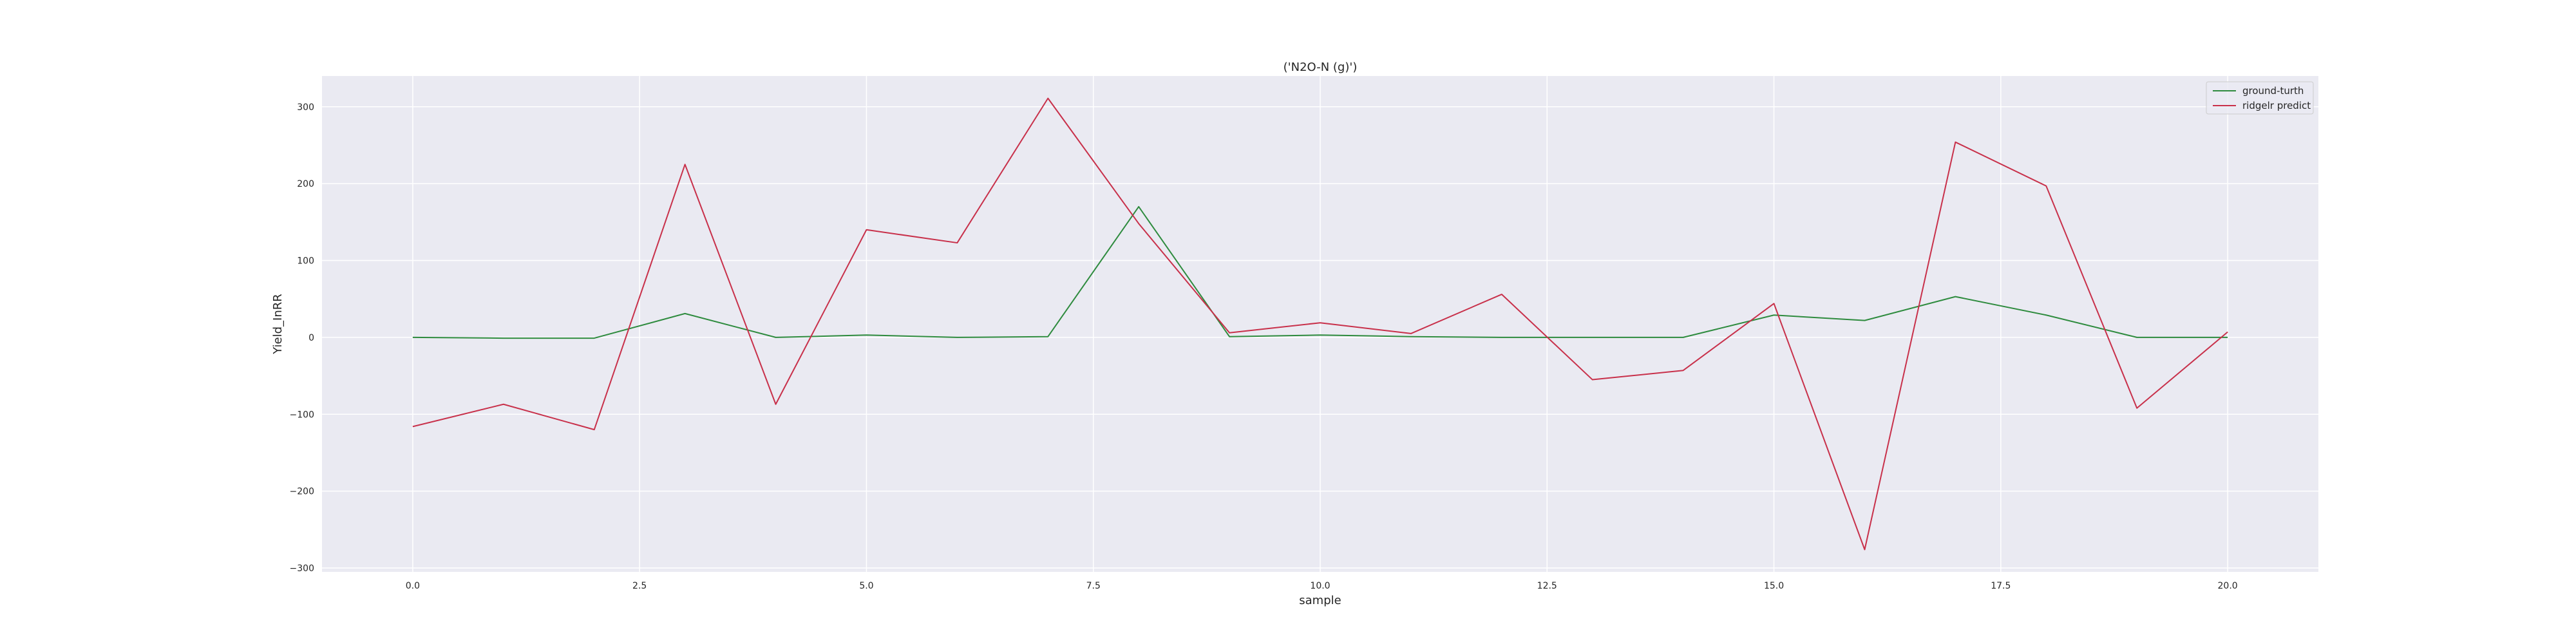  Describe the element at coordinates (1320, 601) in the screenshot. I see `x-axis-label: sample` at that location.